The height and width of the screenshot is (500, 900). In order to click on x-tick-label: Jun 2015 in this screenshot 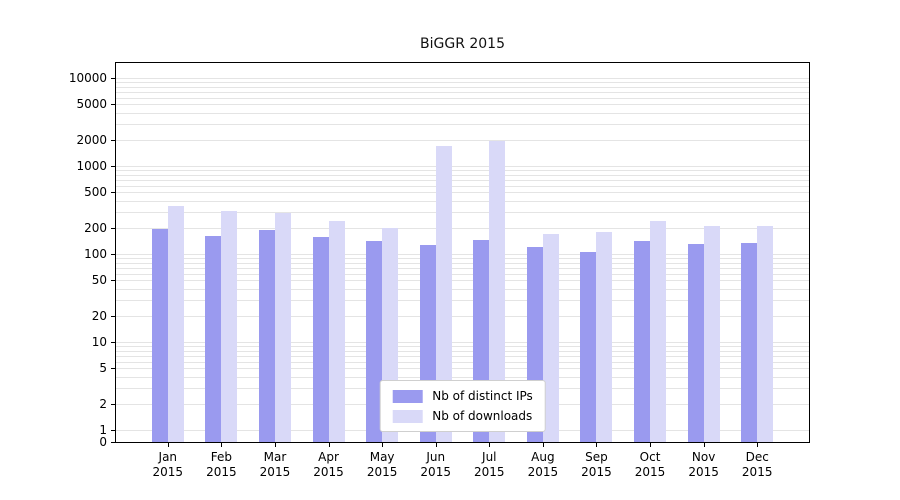, I will do `click(436, 465)`.